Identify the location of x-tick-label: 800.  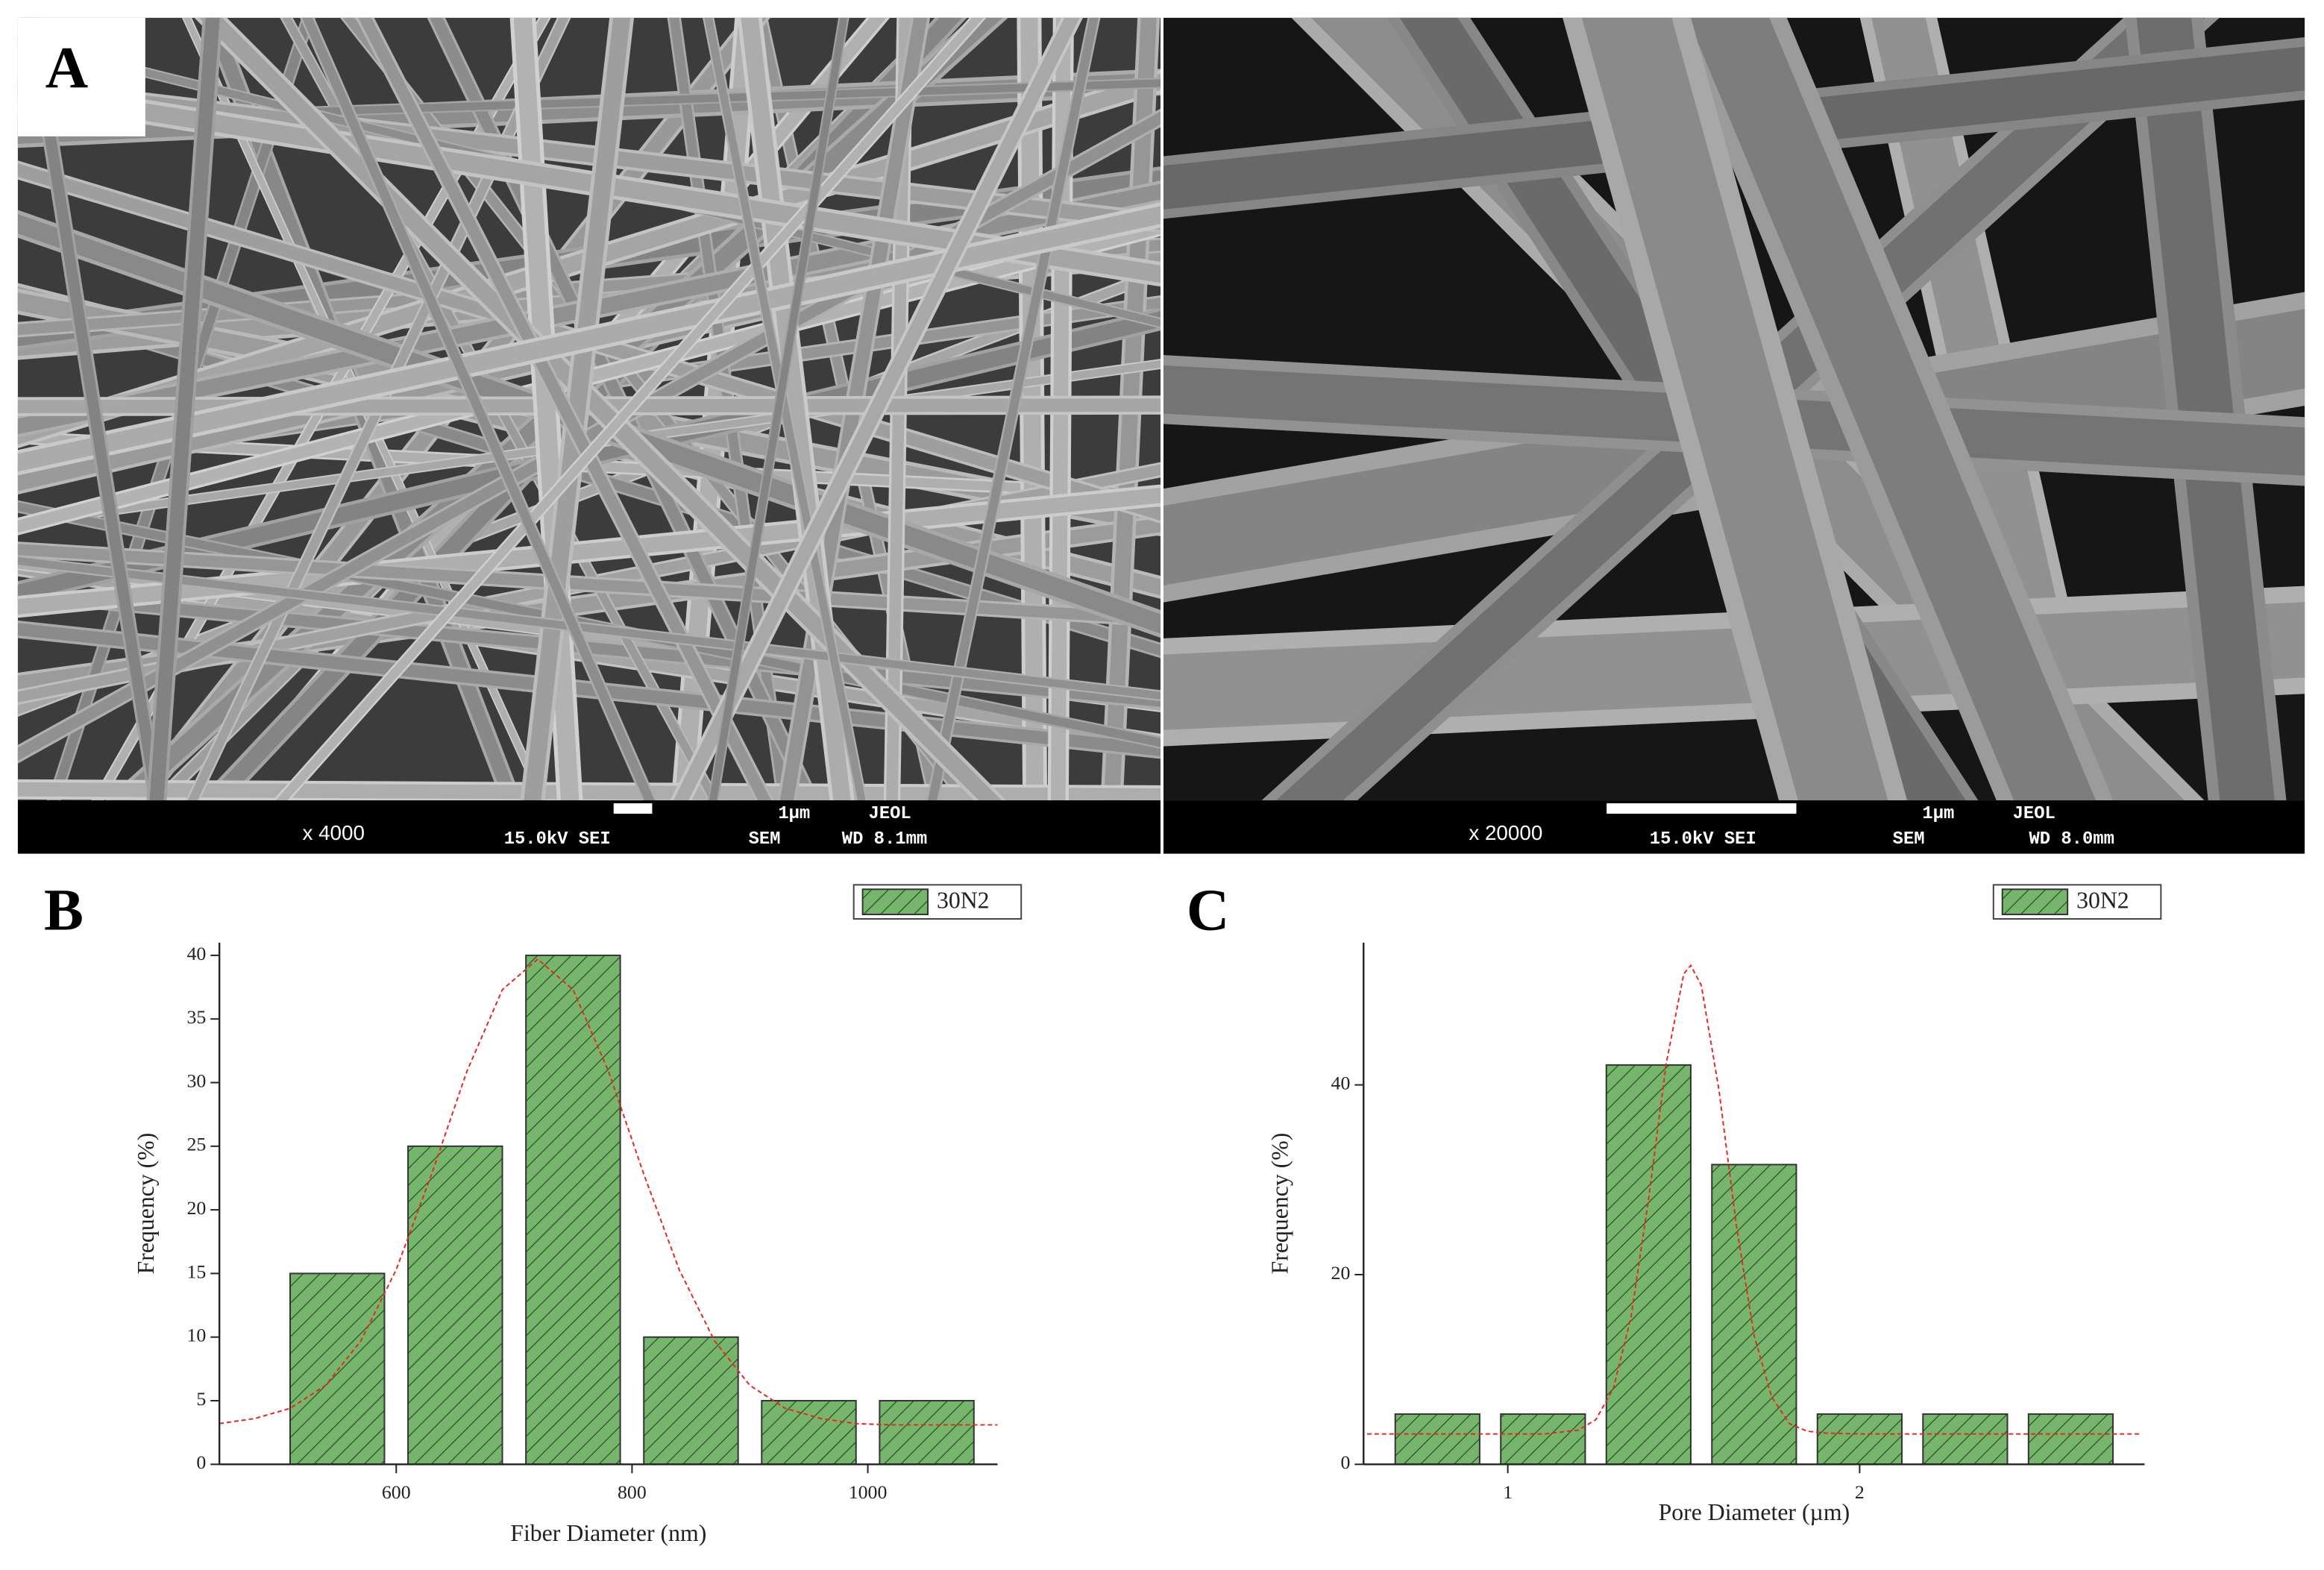
(632, 1492).